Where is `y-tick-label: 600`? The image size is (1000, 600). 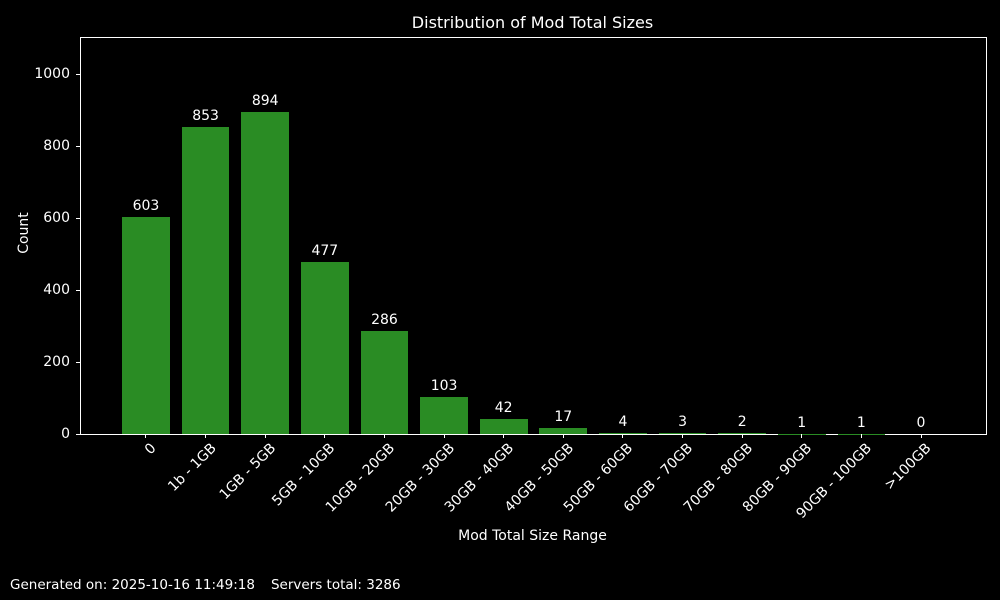
y-tick-label: 600 is located at coordinates (56, 218).